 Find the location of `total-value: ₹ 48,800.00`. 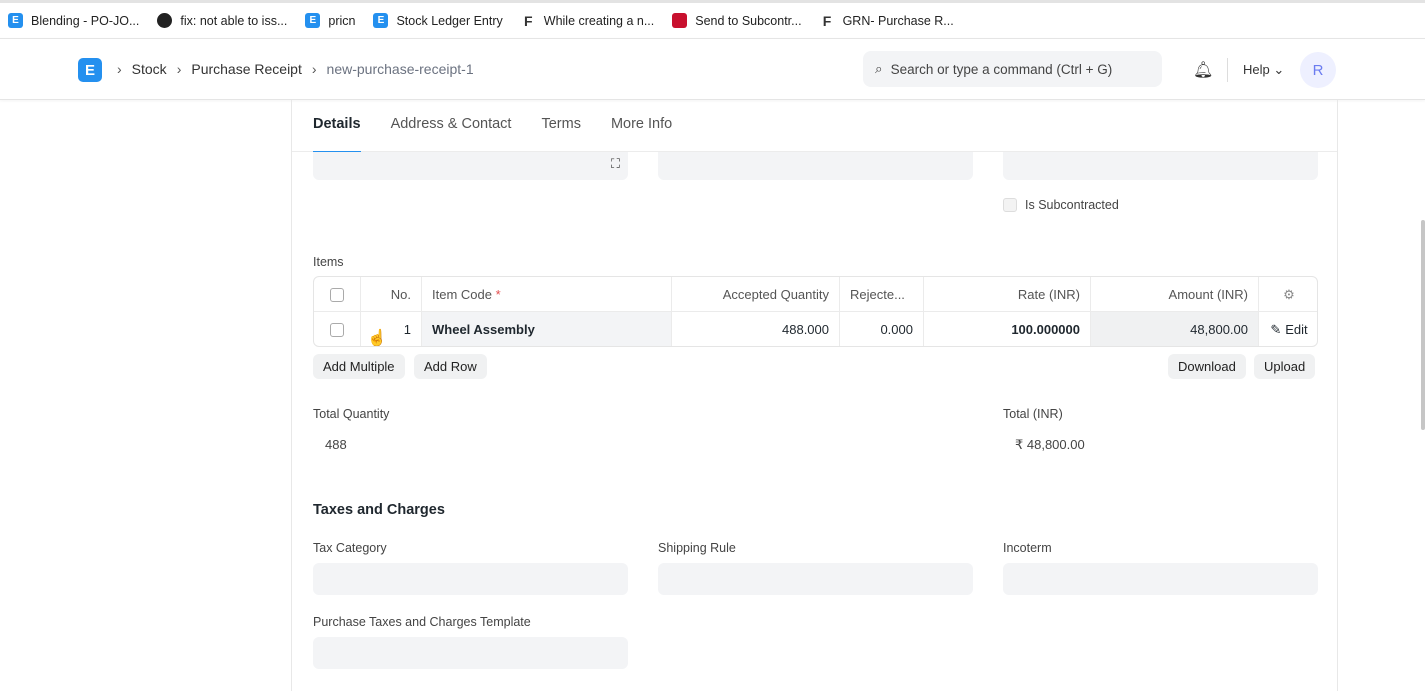

total-value: ₹ 48,800.00 is located at coordinates (1050, 444).